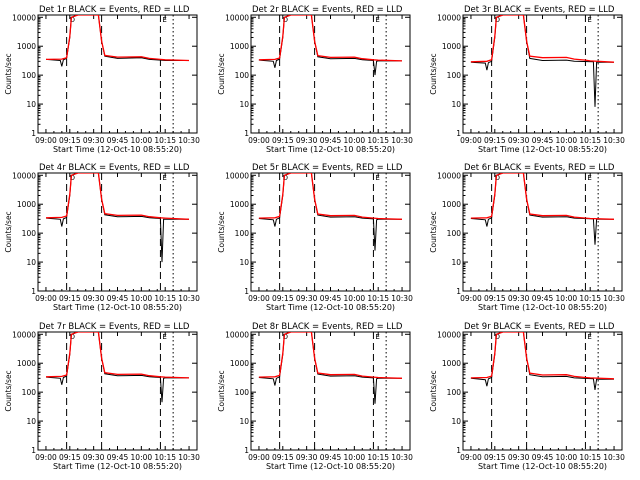 This screenshot has height=480, width=640. What do you see at coordinates (327, 327) in the screenshot?
I see `chart-title: Det 8r BLACK = Events, RED = LLD` at bounding box center [327, 327].